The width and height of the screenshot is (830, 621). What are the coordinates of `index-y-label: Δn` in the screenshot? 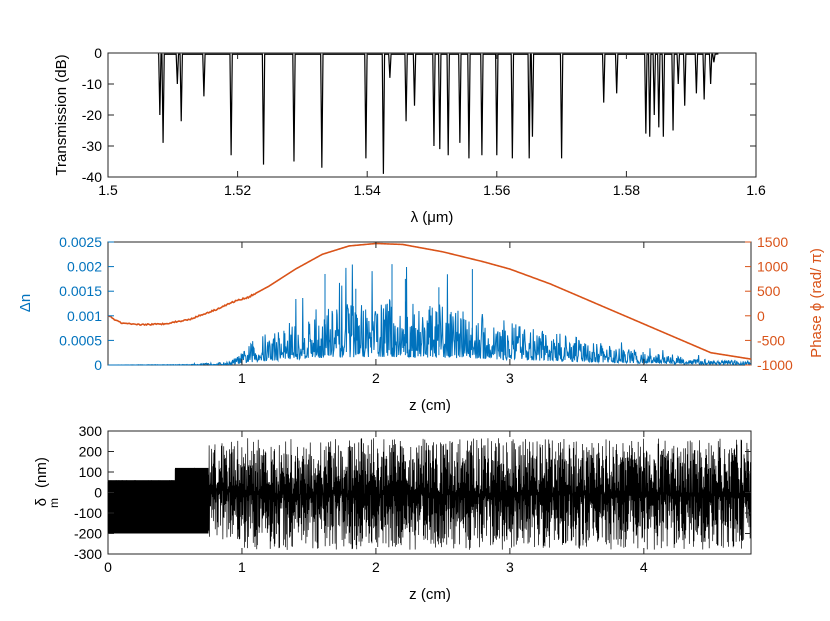 It's located at (25, 303).